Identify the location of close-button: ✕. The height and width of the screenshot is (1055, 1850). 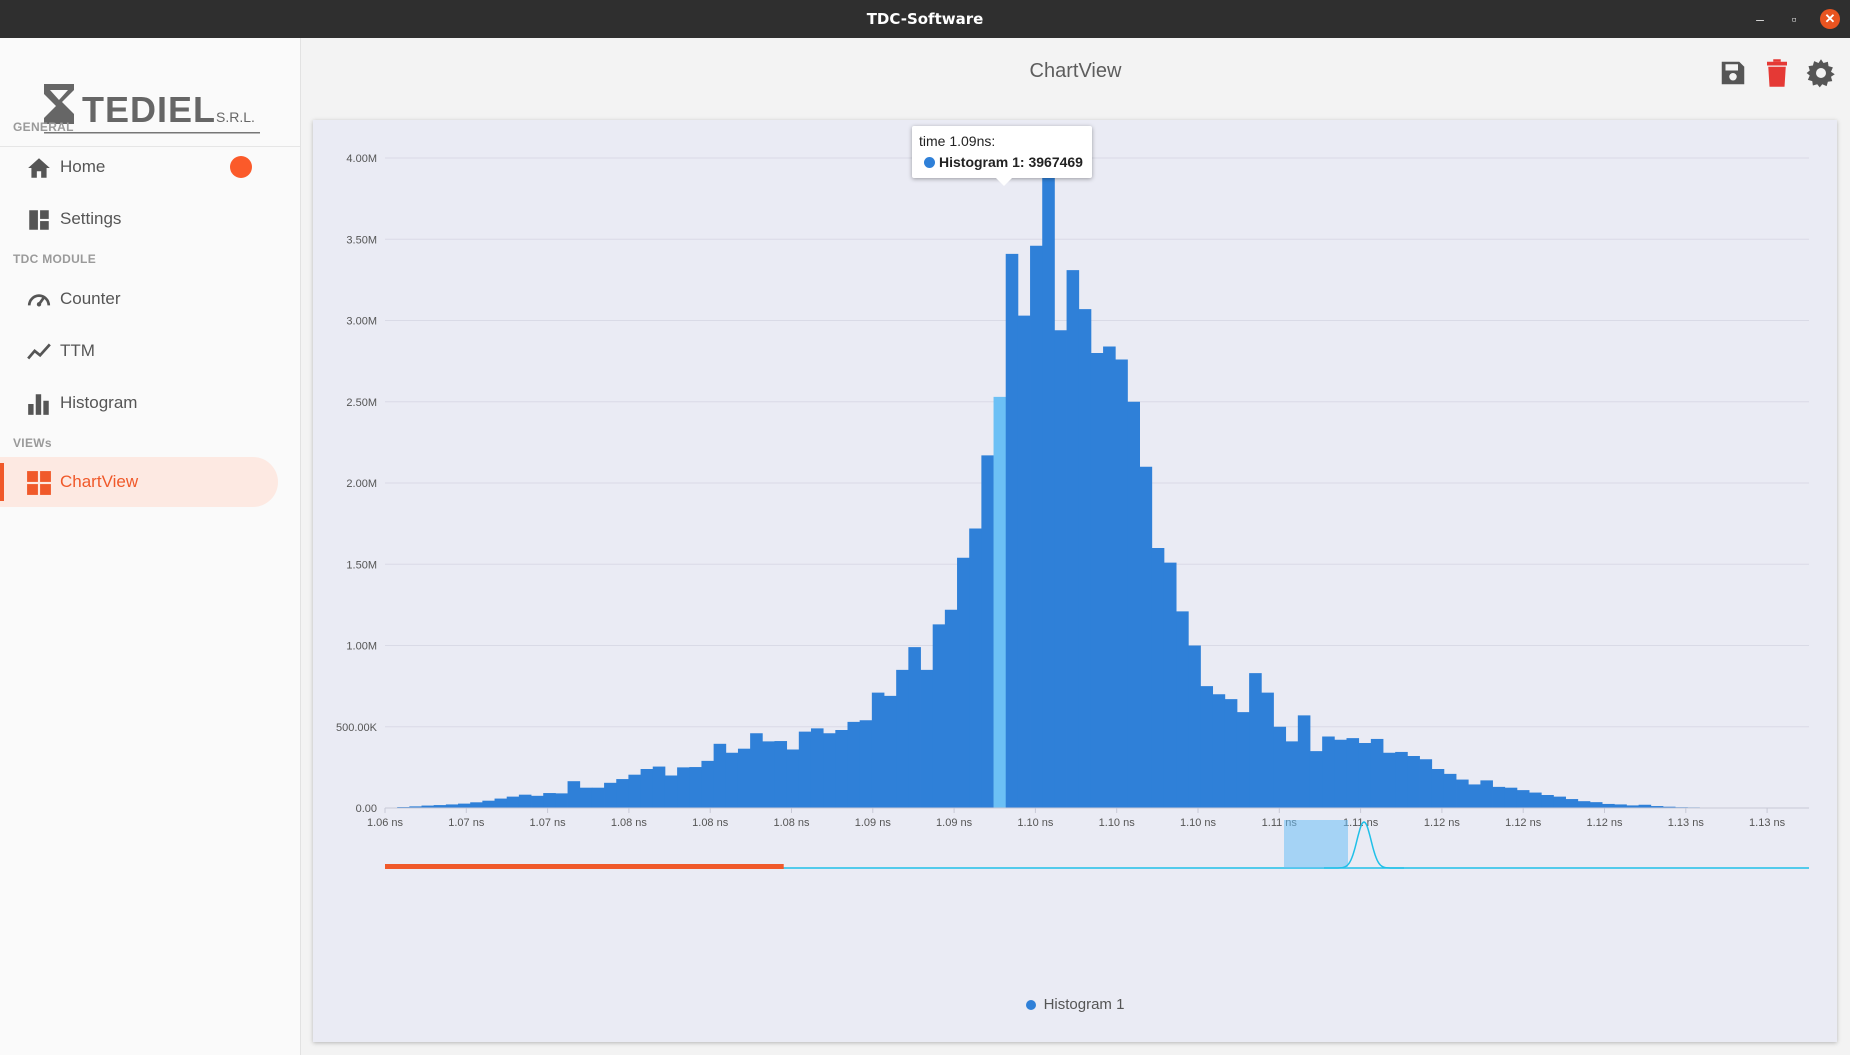
(1830, 19).